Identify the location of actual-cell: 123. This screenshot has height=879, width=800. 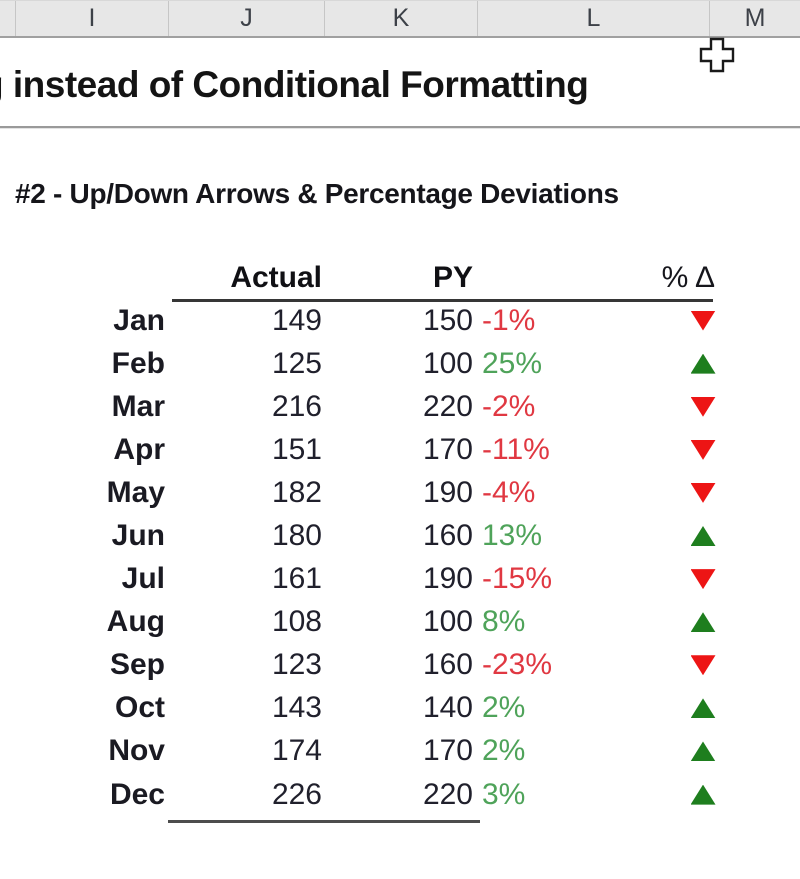
(296, 665).